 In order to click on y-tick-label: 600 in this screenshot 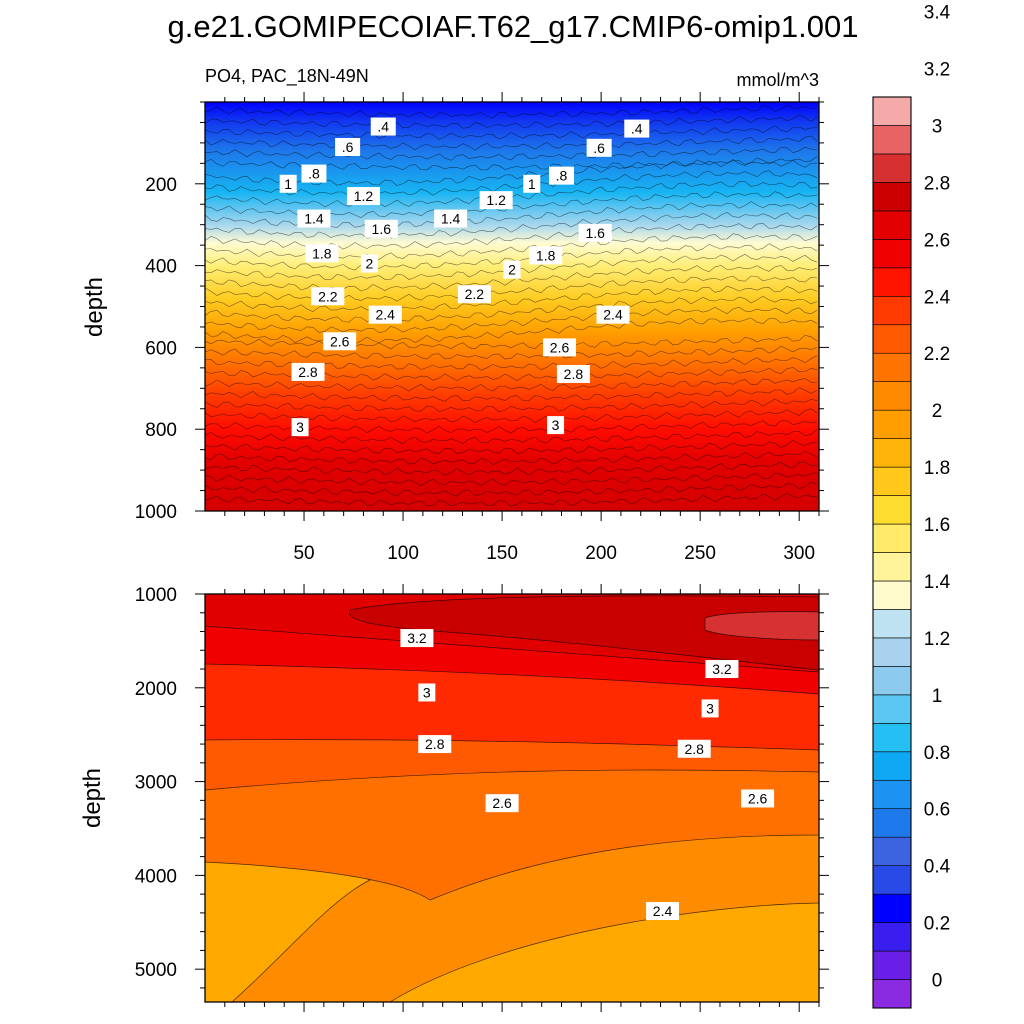, I will do `click(161, 348)`.